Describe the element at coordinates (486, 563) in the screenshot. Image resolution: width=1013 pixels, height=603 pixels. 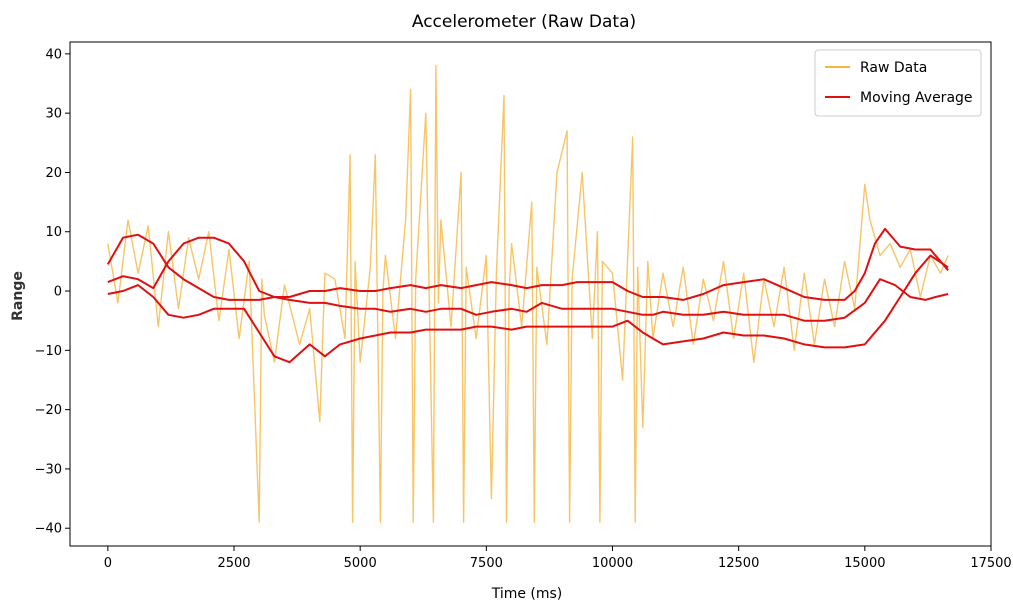
I see `x-tick-label: 7500` at that location.